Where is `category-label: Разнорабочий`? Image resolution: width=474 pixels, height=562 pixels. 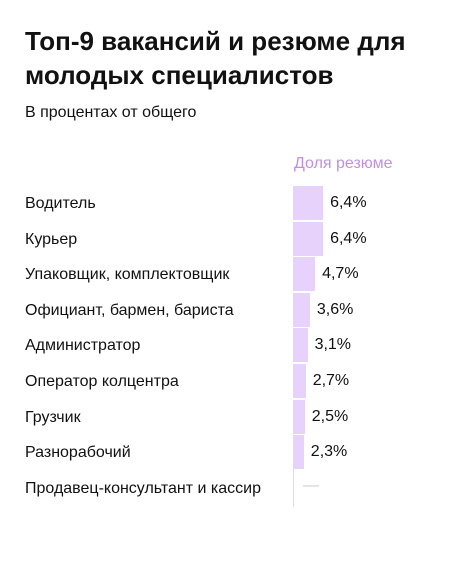 category-label: Разнорабочий is located at coordinates (78, 453).